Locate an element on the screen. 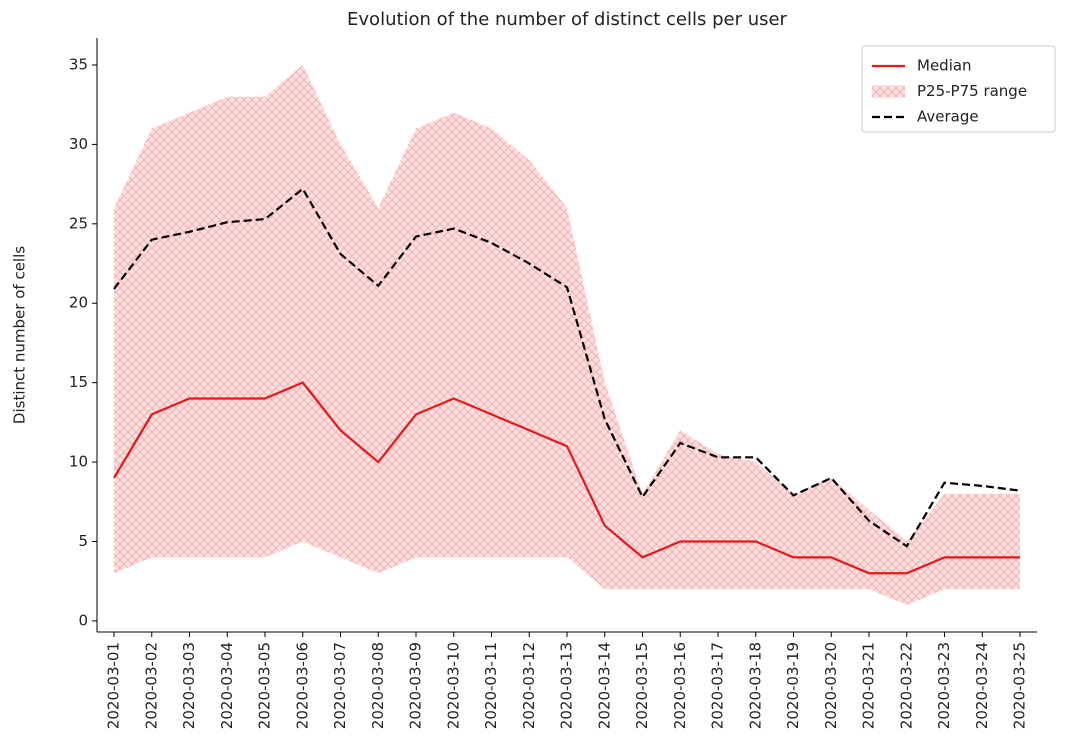 The width and height of the screenshot is (1067, 754). x-tick-label: 2020-03-06 is located at coordinates (302, 685).